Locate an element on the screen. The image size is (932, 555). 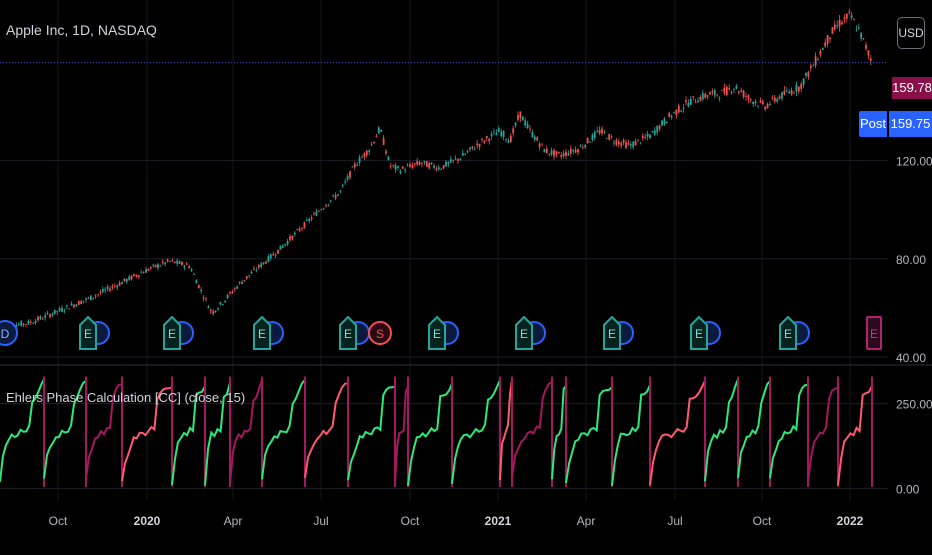
post-market-price: 159.75 is located at coordinates (910, 124).